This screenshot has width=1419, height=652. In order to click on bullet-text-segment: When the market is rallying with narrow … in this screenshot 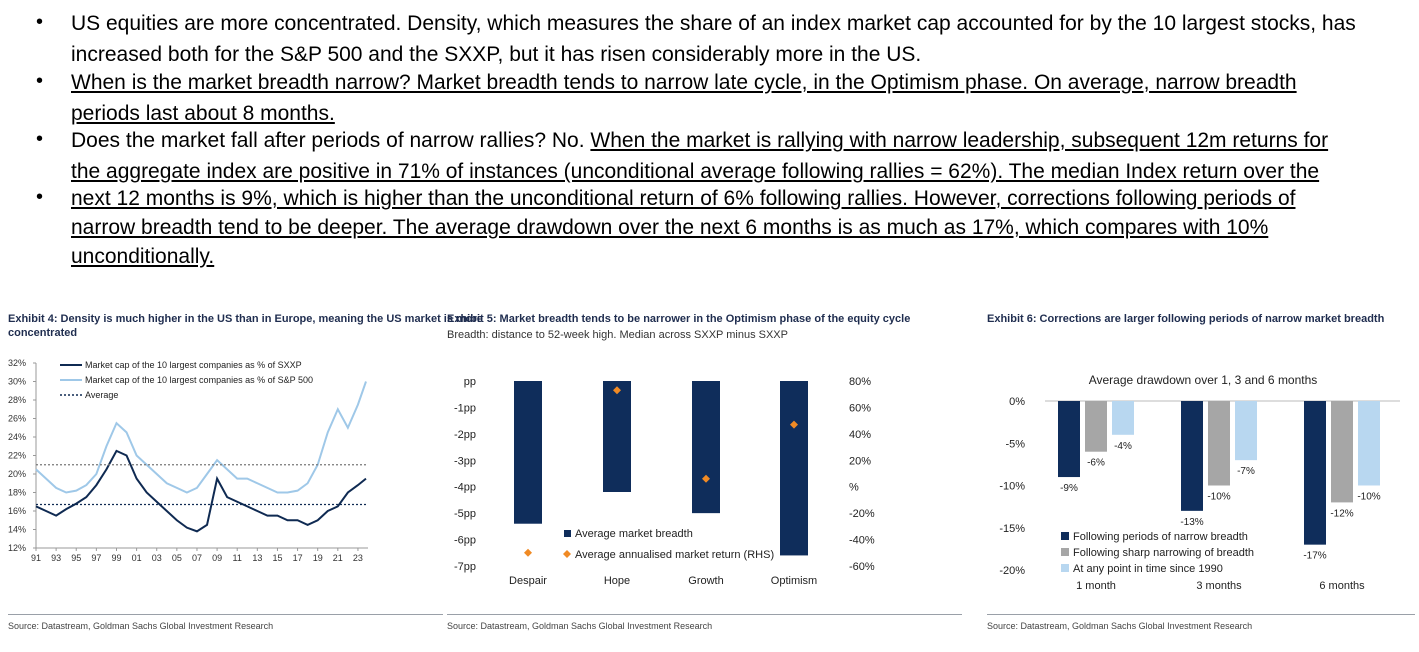, I will do `click(959, 140)`.